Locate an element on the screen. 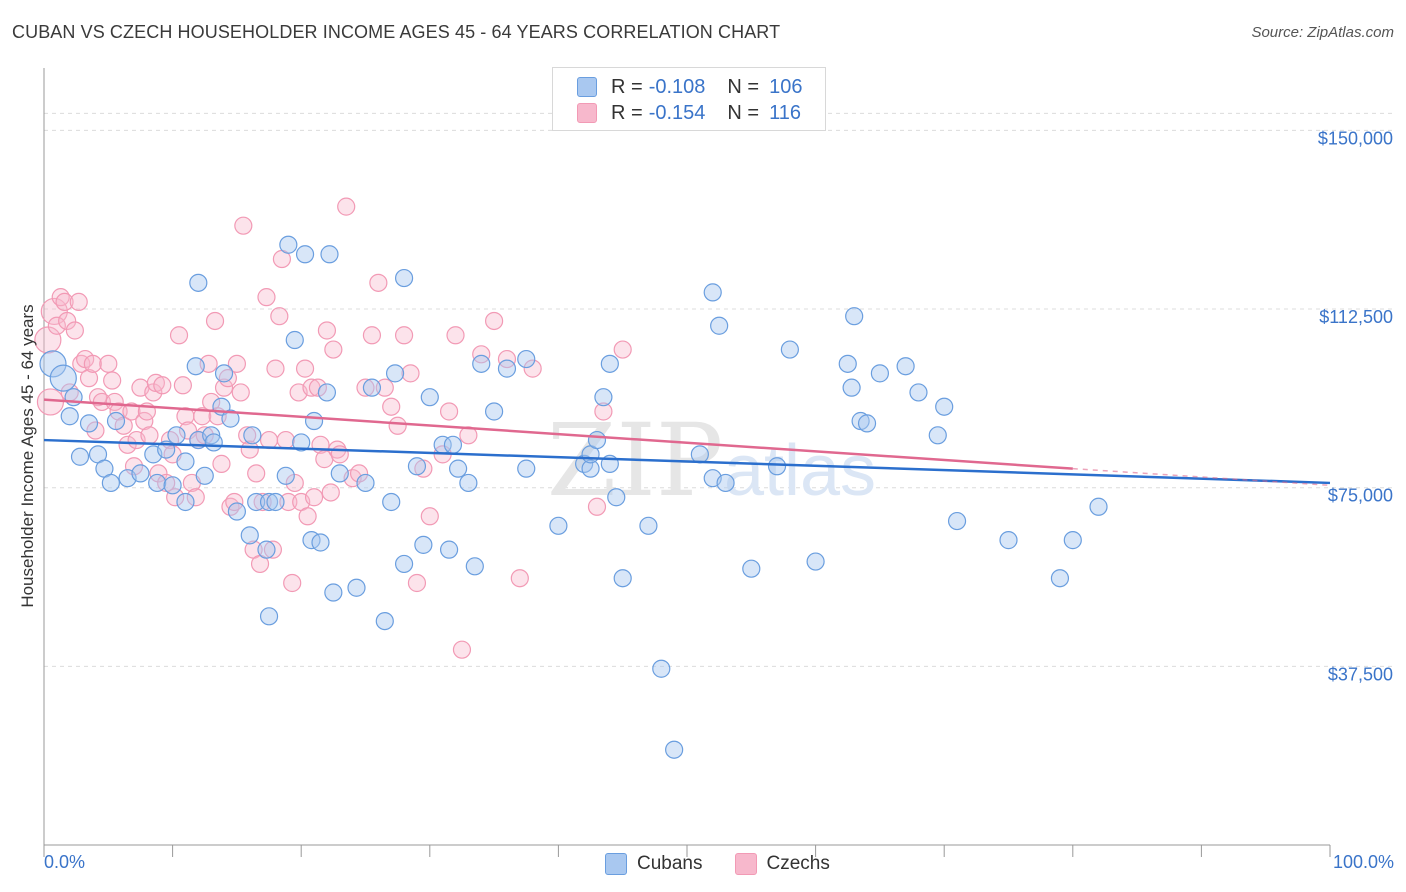 The width and height of the screenshot is (1406, 892). cubans-legend-swatch is located at coordinates (616, 864).